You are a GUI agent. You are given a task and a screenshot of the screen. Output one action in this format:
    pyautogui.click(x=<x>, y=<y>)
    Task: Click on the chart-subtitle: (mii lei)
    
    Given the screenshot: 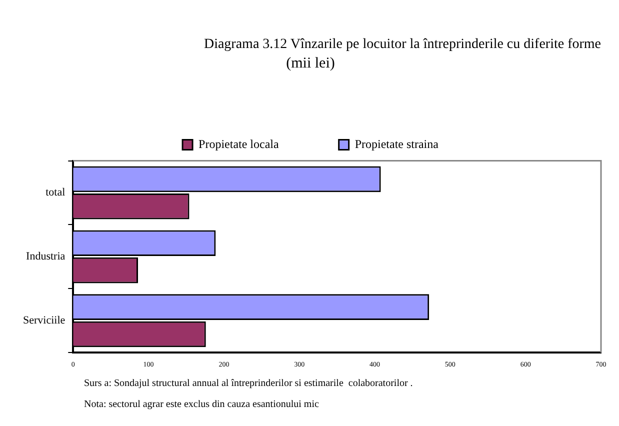 What is the action you would take?
    pyautogui.click(x=310, y=64)
    